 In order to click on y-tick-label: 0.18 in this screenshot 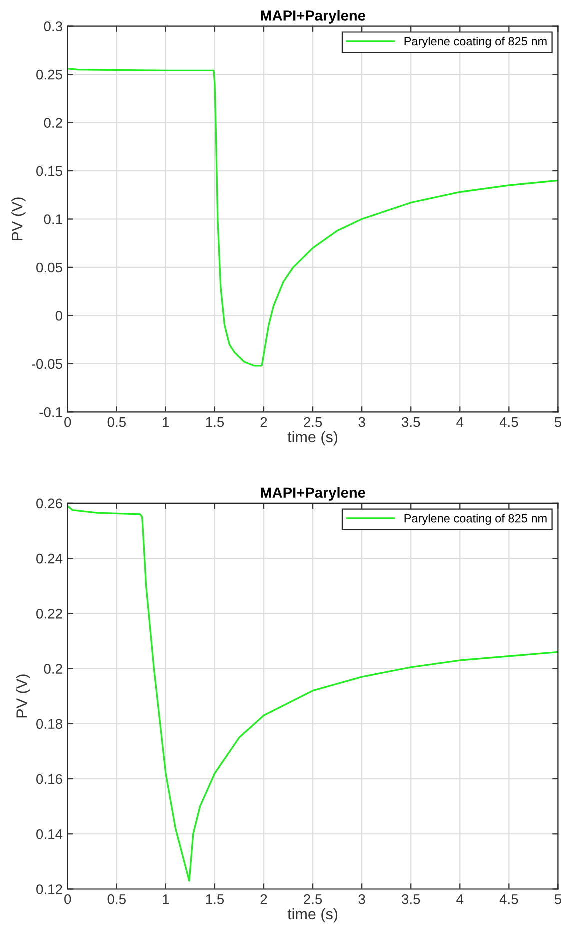, I will do `click(49, 724)`.